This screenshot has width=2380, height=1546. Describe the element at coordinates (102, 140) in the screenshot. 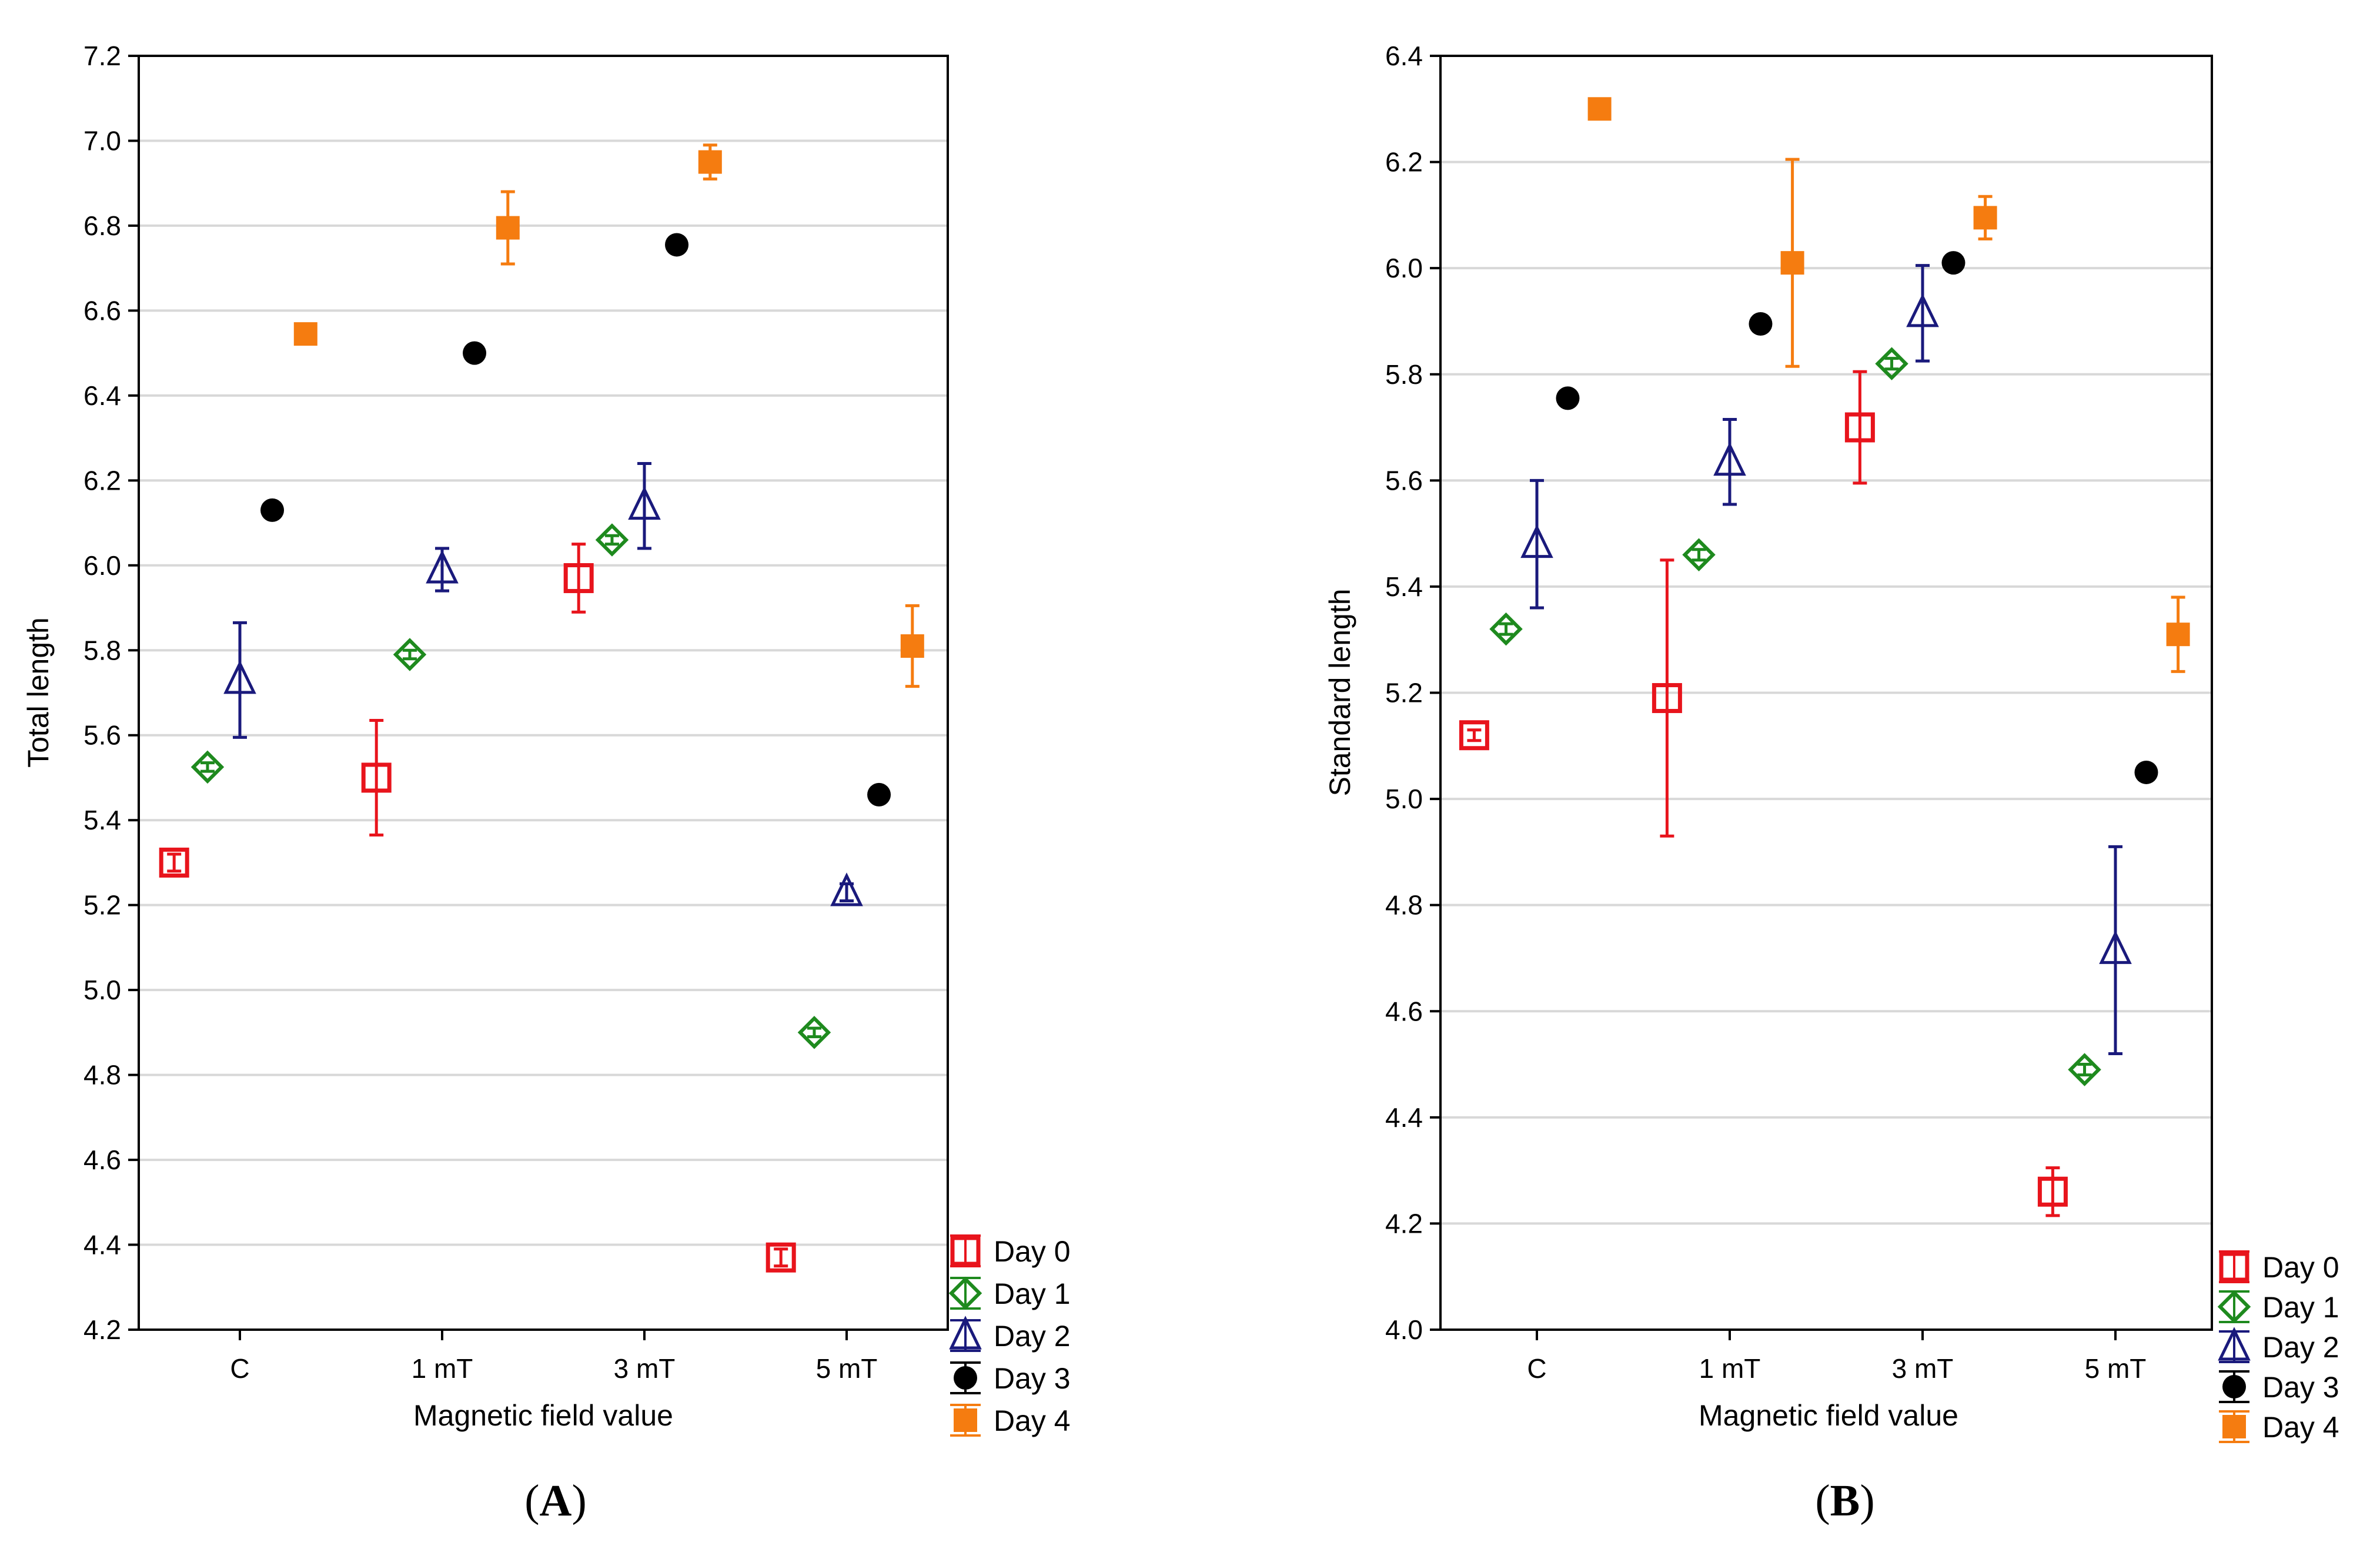

I see `y-tick-label: 7.0` at that location.